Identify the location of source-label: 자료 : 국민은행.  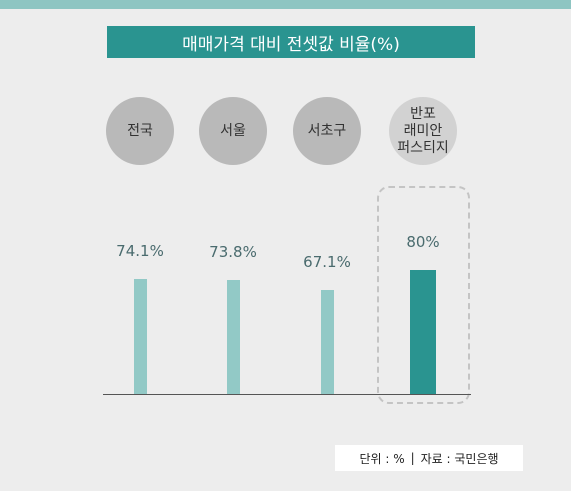
(459, 458).